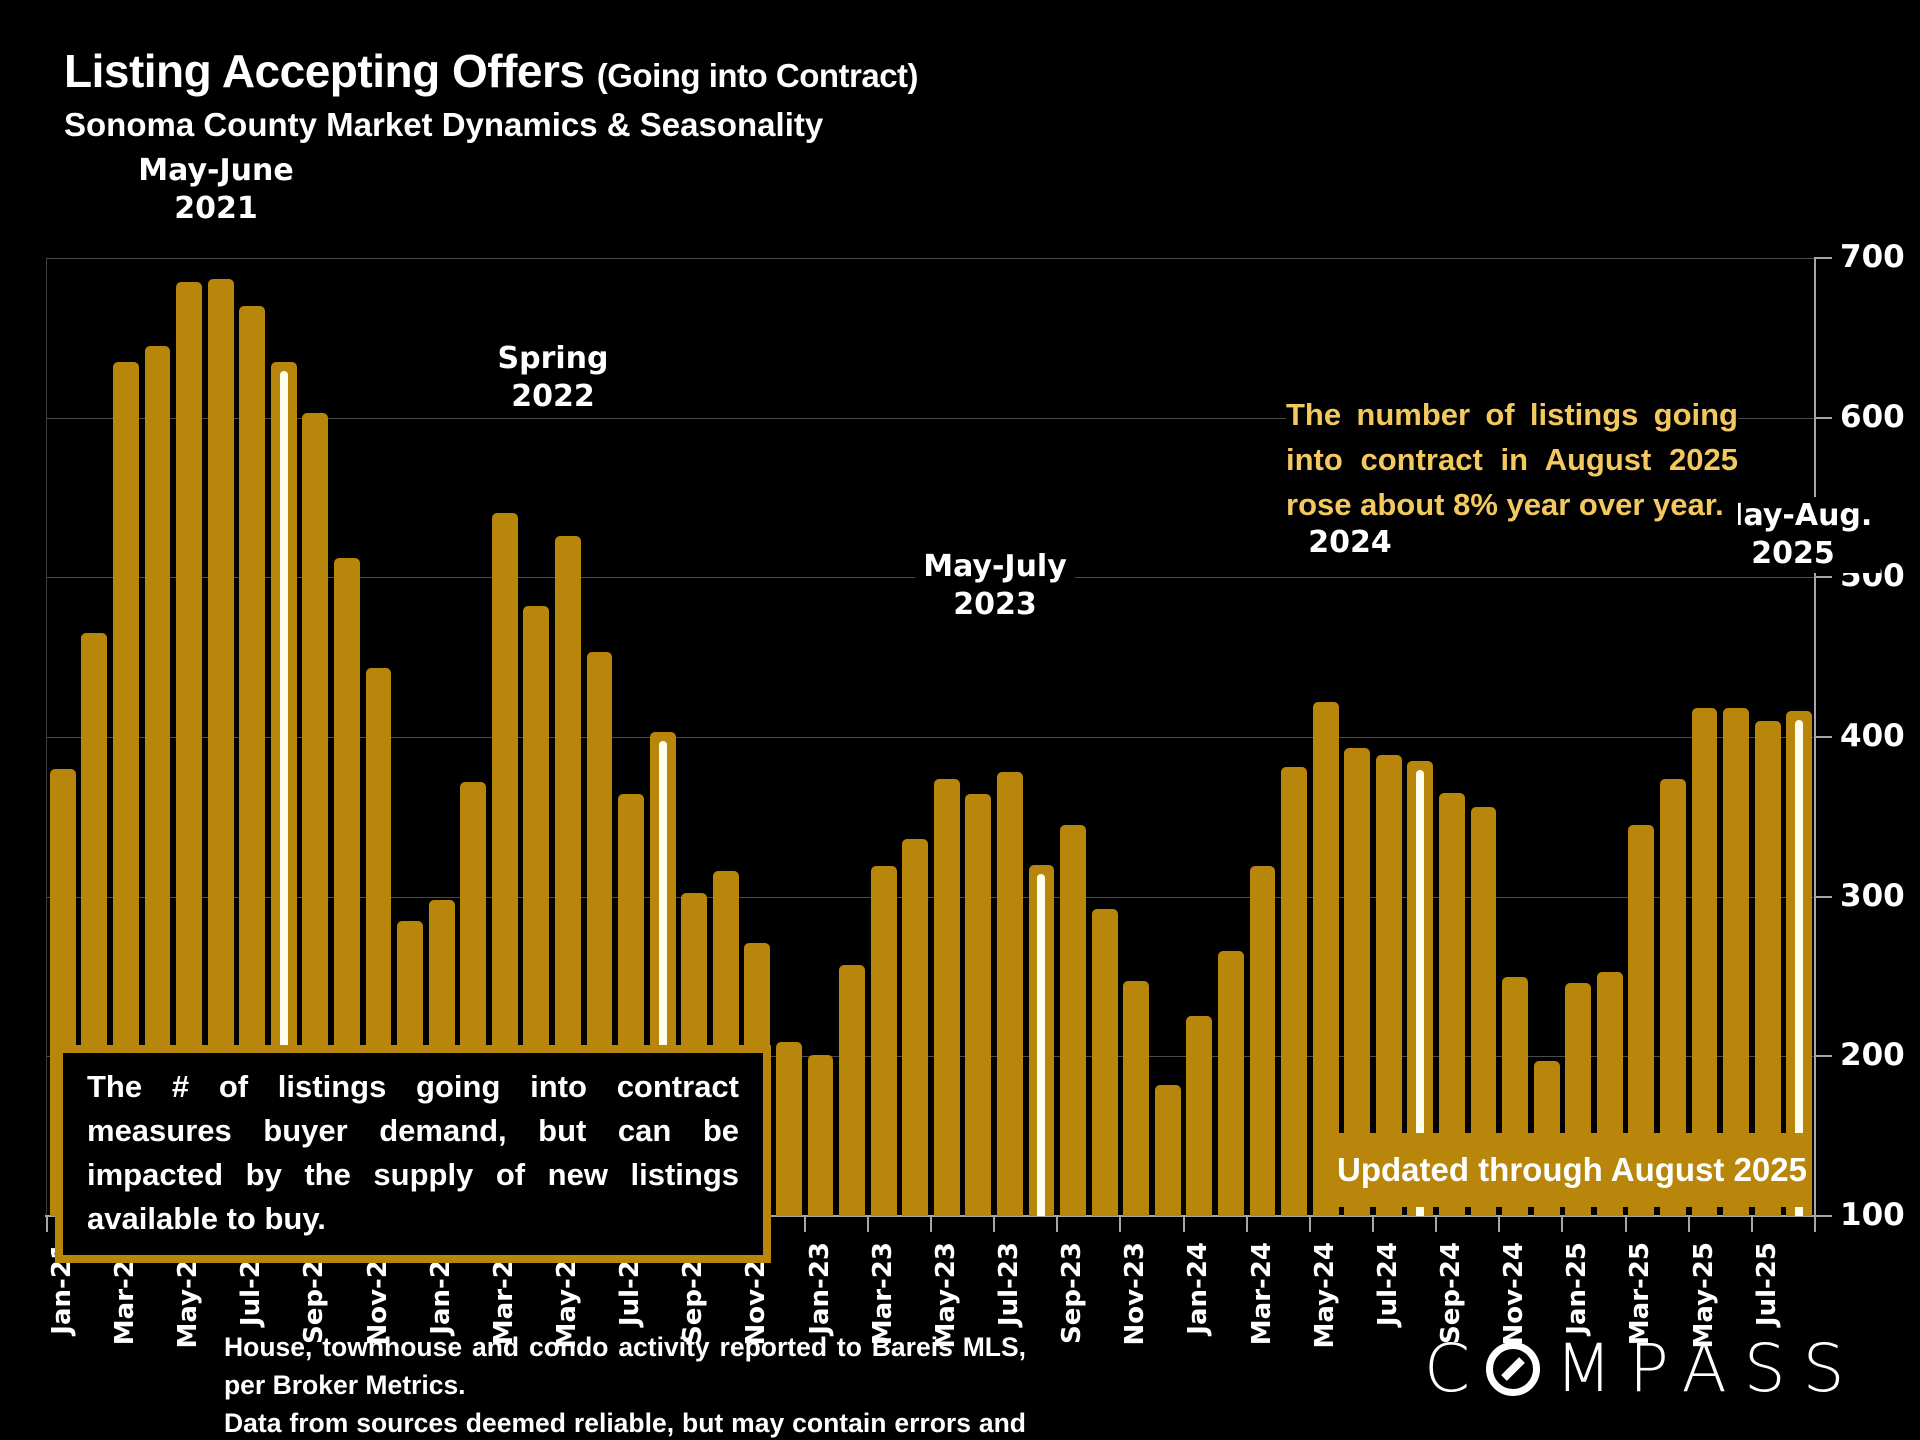  Describe the element at coordinates (935, 1216) in the screenshot. I see `x-axis-line` at that location.